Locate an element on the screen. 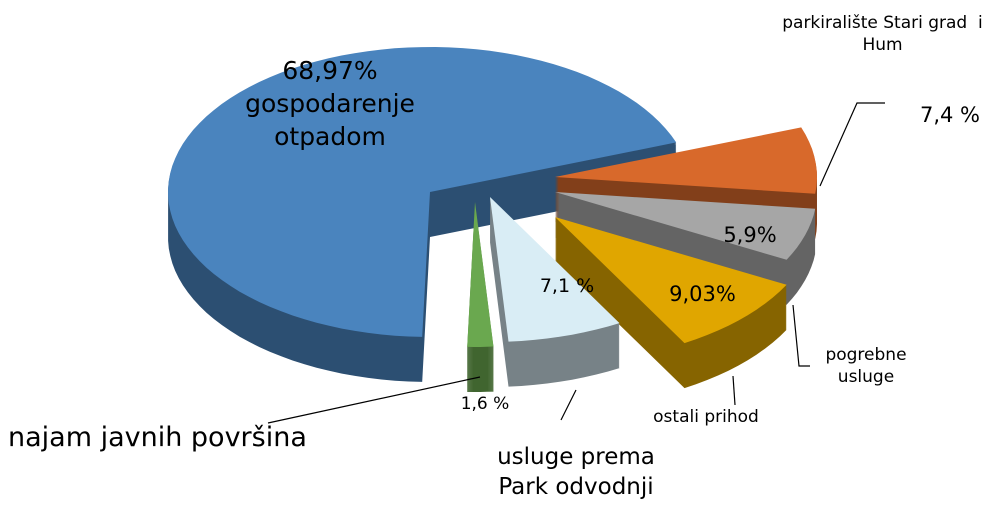 This screenshot has width=985, height=511. value-label: 9,03% is located at coordinates (702, 294).